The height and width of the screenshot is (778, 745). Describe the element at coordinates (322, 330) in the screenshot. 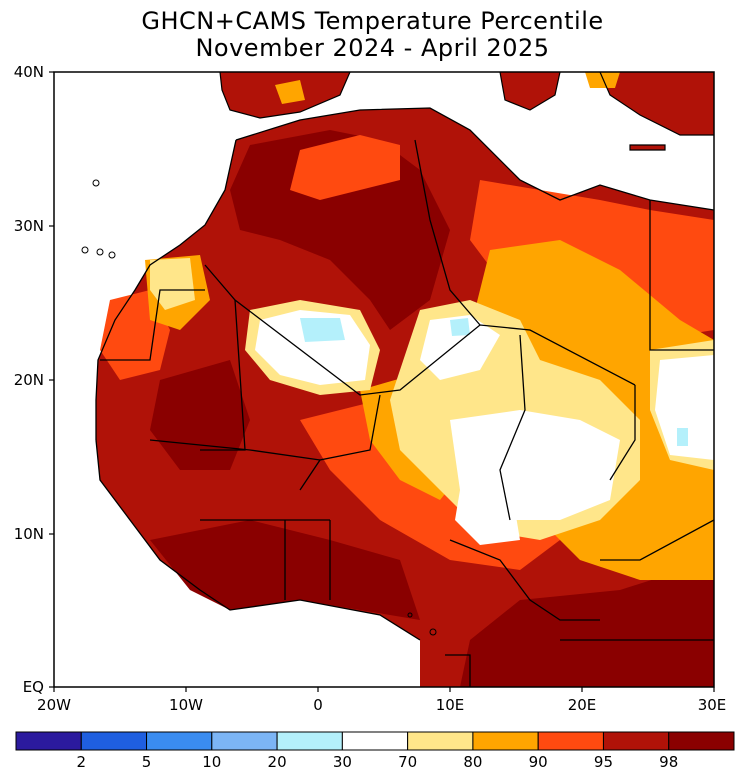

I see `region-20-30-algeria` at that location.